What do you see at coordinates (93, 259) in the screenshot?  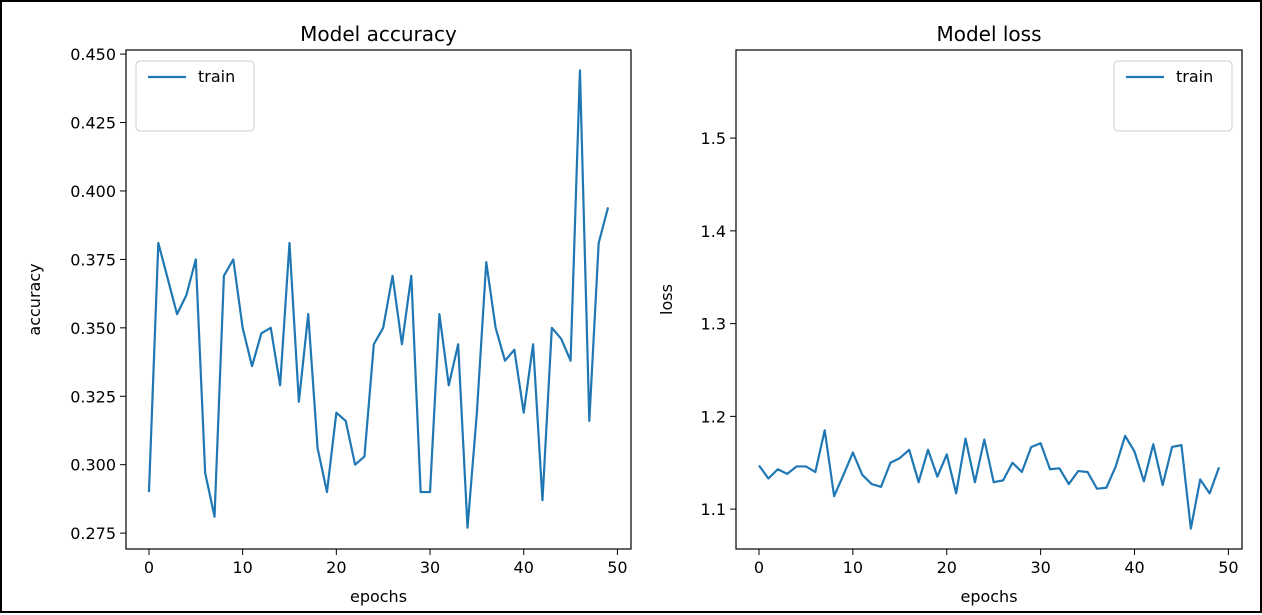 I see `y-tick-label: 0.375` at bounding box center [93, 259].